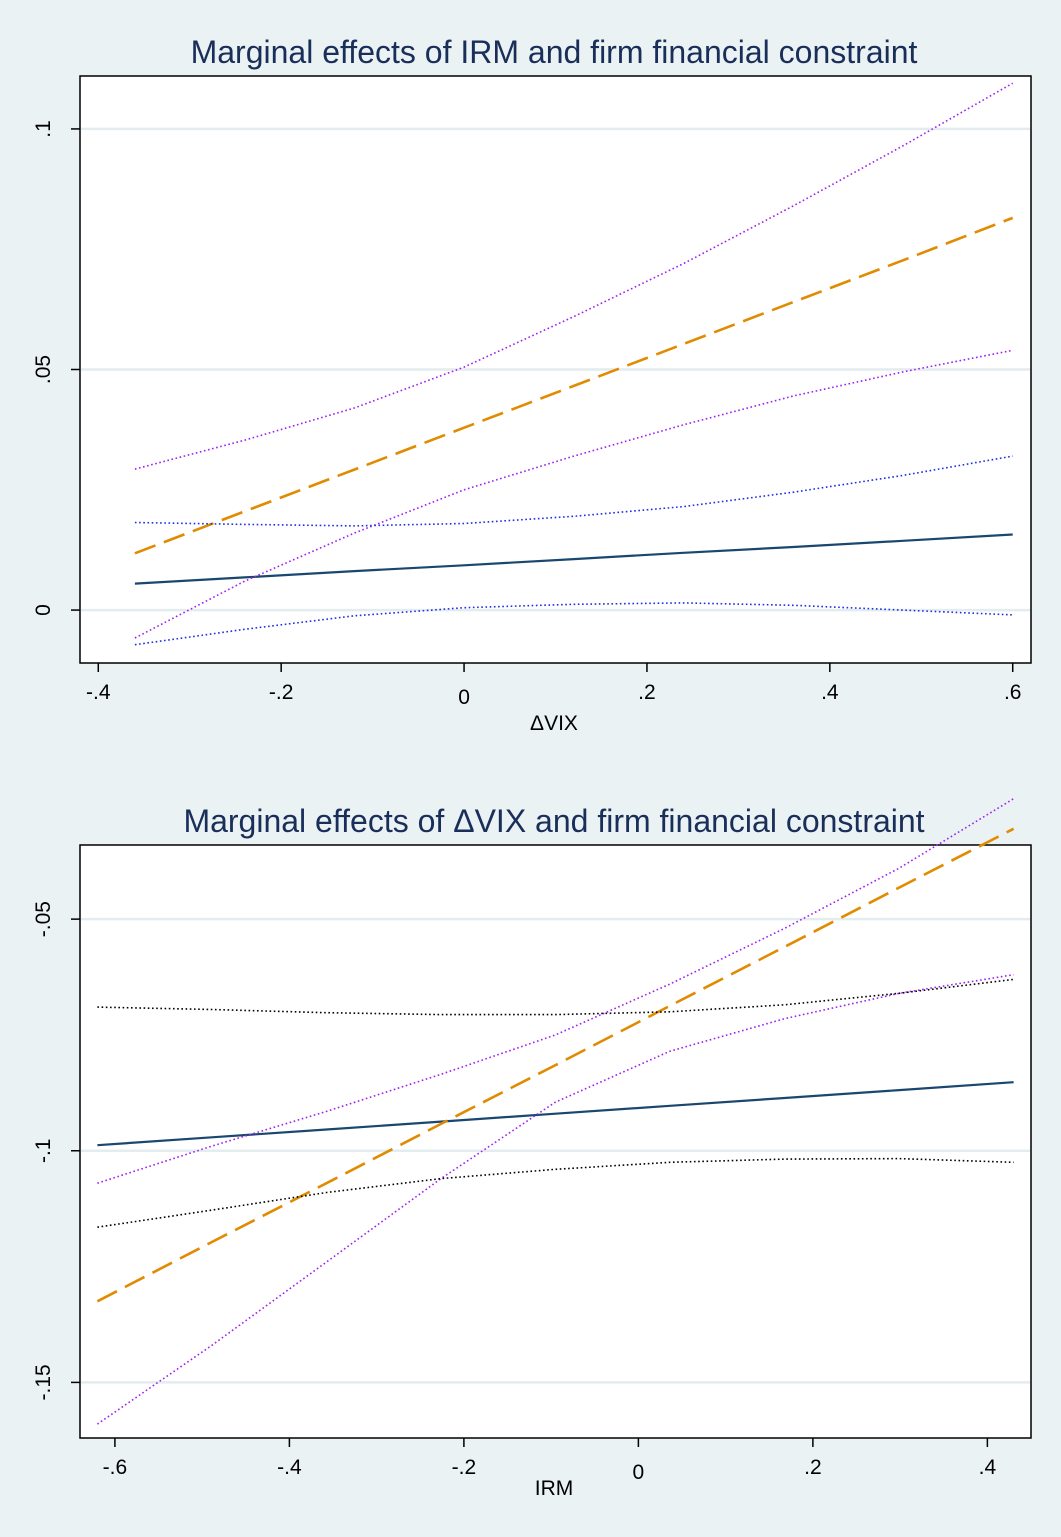 This screenshot has width=1061, height=1537. What do you see at coordinates (43, 129) in the screenshot?
I see `y-tick-label: .1` at bounding box center [43, 129].